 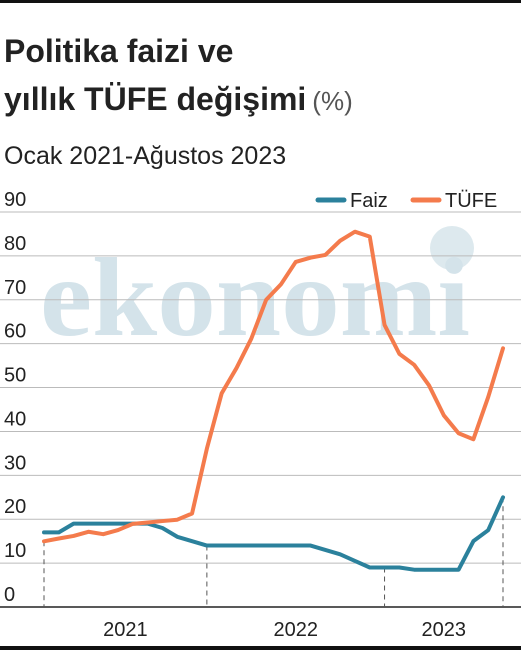 What do you see at coordinates (15, 288) in the screenshot?
I see `y-tick-label: 70` at bounding box center [15, 288].